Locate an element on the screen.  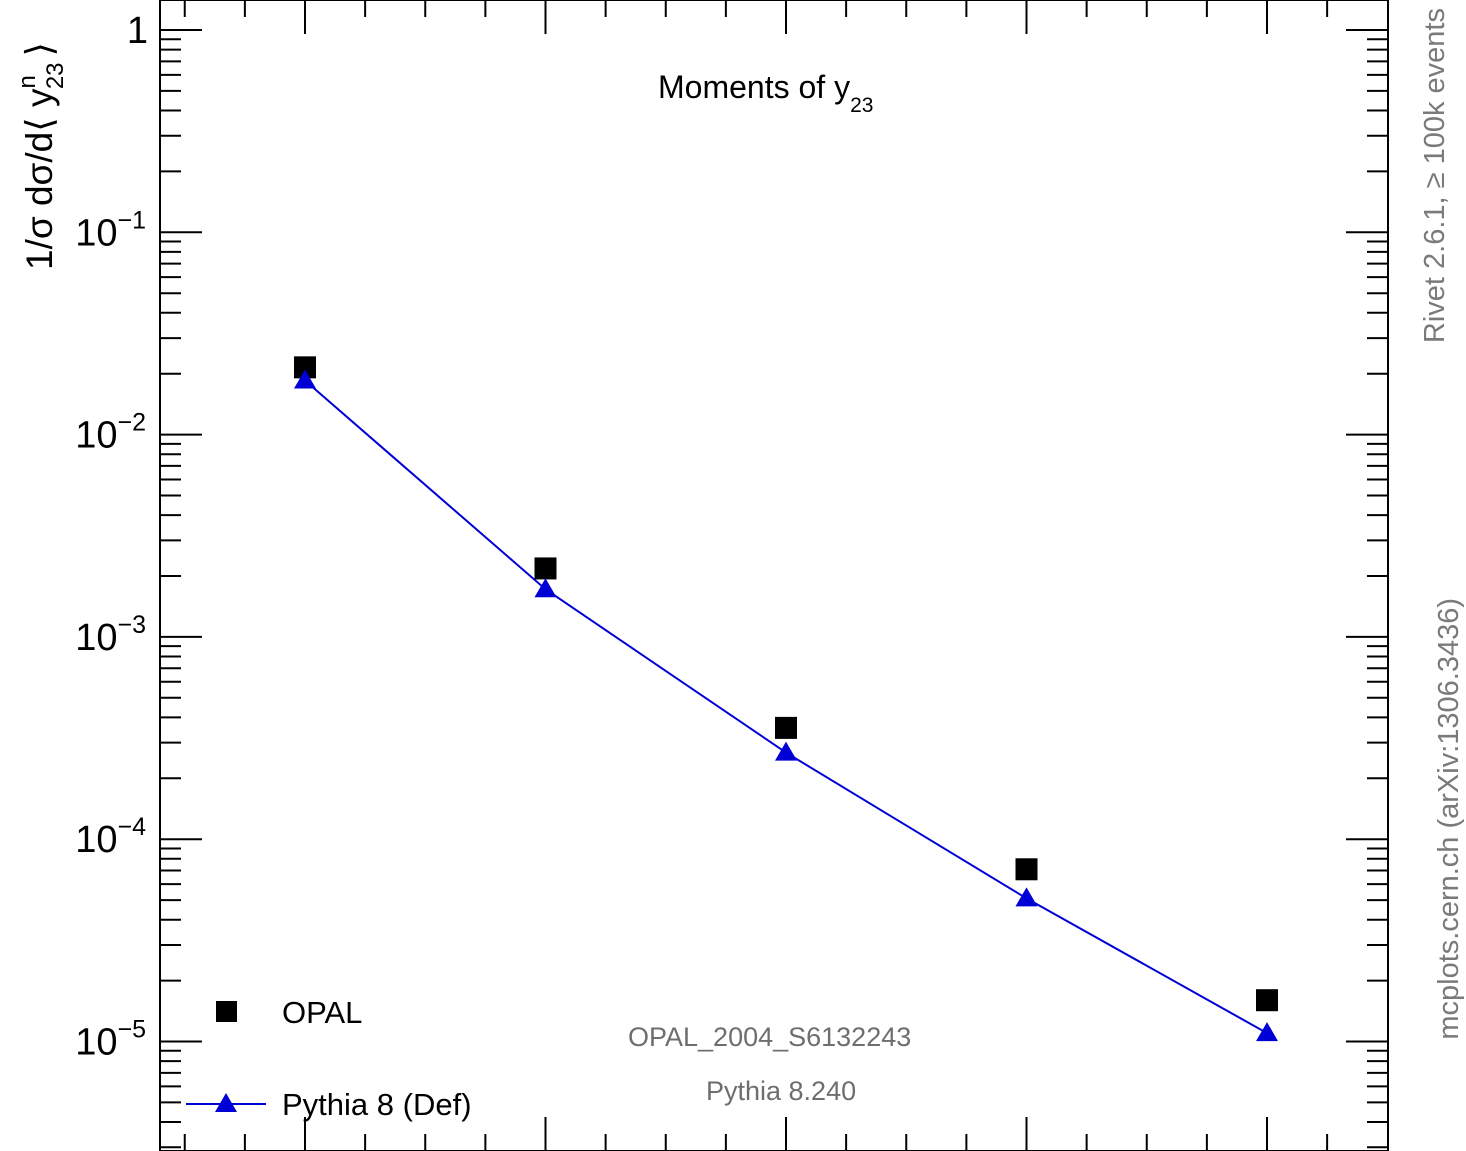
legend-opal-label: OPAL is located at coordinates (322, 1012).